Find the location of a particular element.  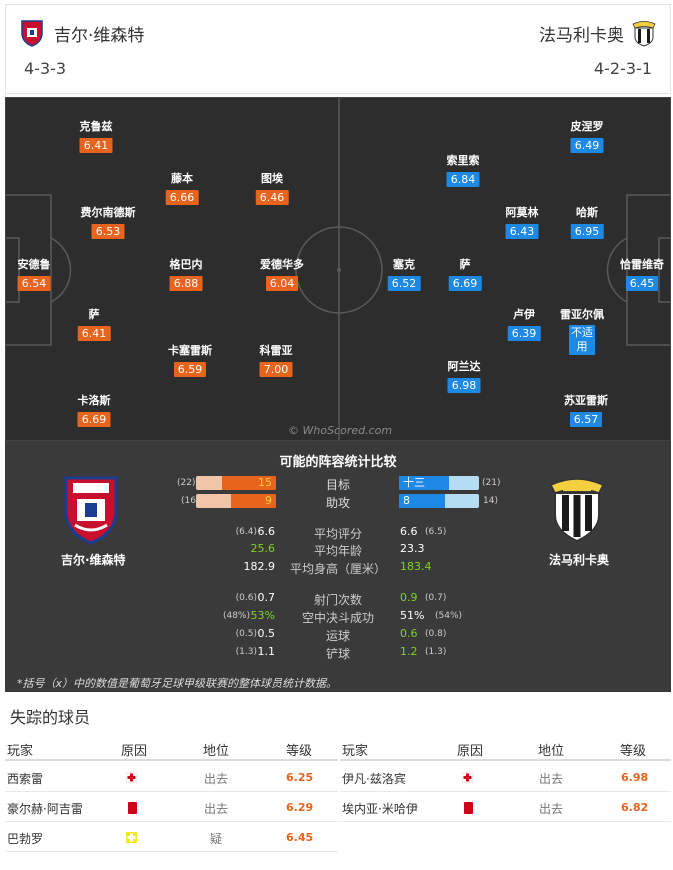

away-player: 阿莫林 6.43 is located at coordinates (522, 222).